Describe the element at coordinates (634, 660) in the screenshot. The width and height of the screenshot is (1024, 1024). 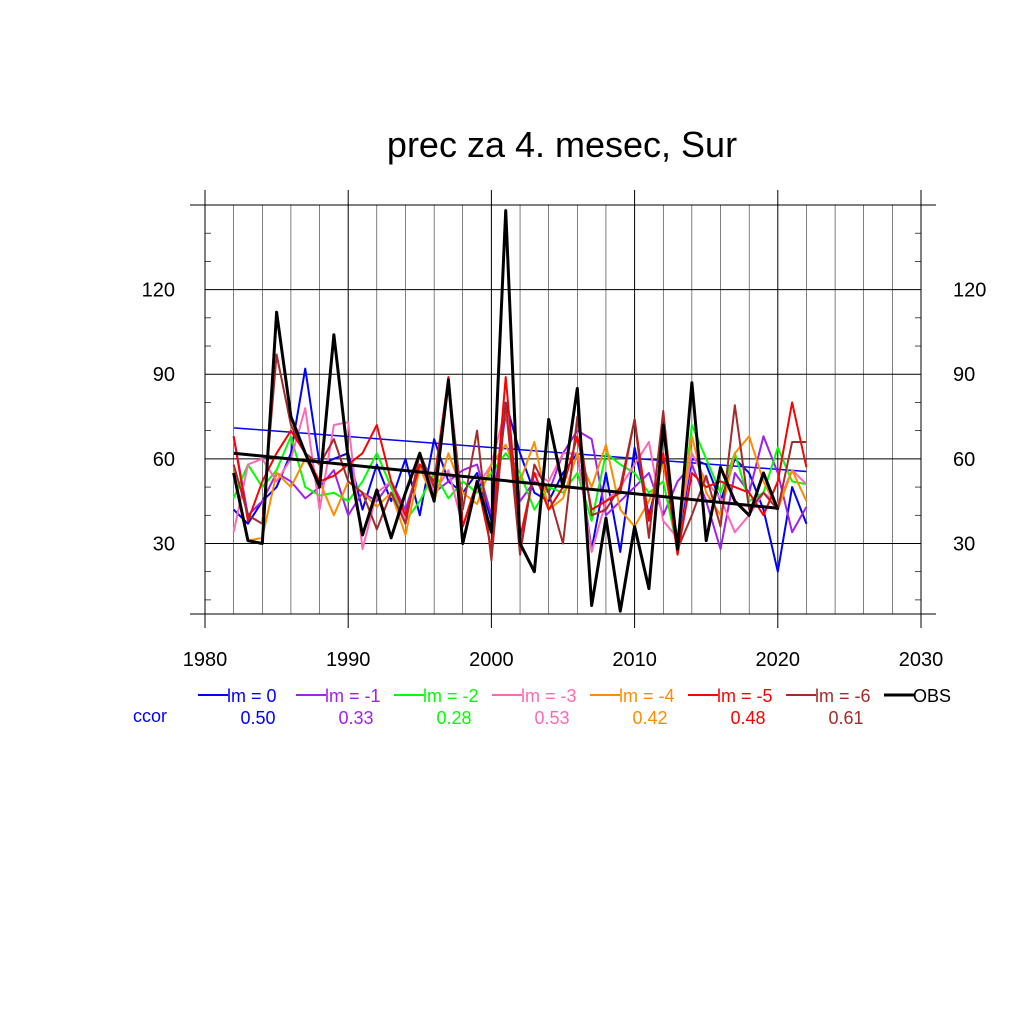
I see `x-tick-label: 2010` at that location.